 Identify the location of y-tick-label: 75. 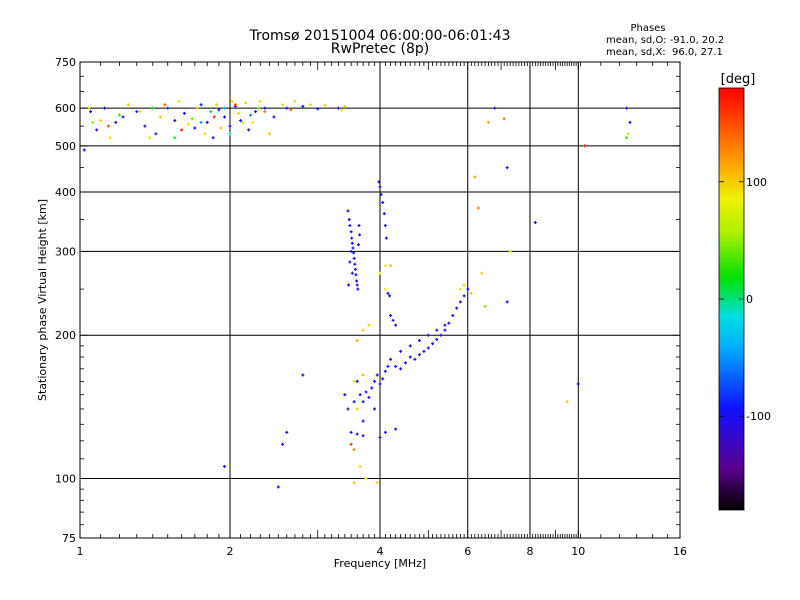
(69, 538).